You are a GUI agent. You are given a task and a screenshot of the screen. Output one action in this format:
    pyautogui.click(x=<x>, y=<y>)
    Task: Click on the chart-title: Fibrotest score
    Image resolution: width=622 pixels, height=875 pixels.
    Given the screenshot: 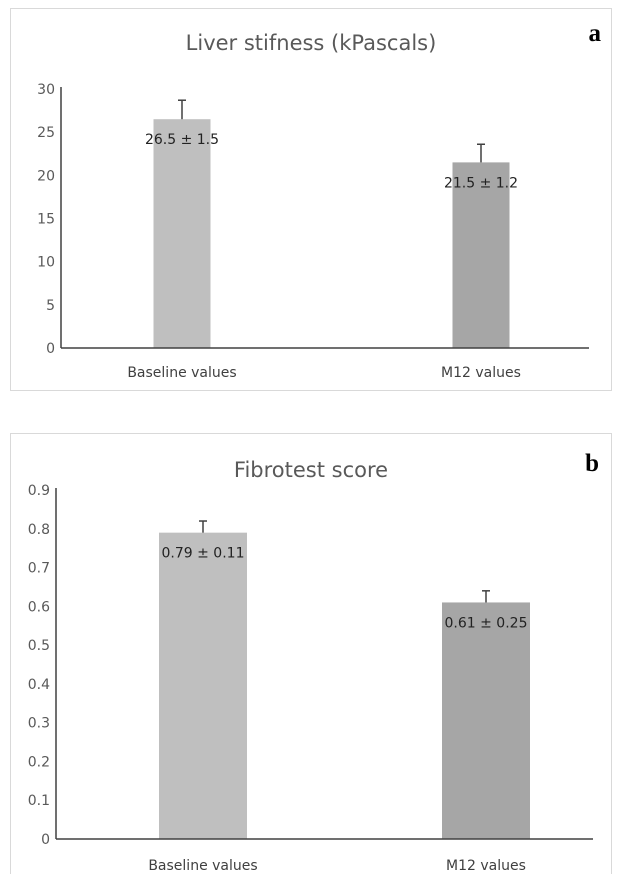 What is the action you would take?
    pyautogui.click(x=311, y=470)
    